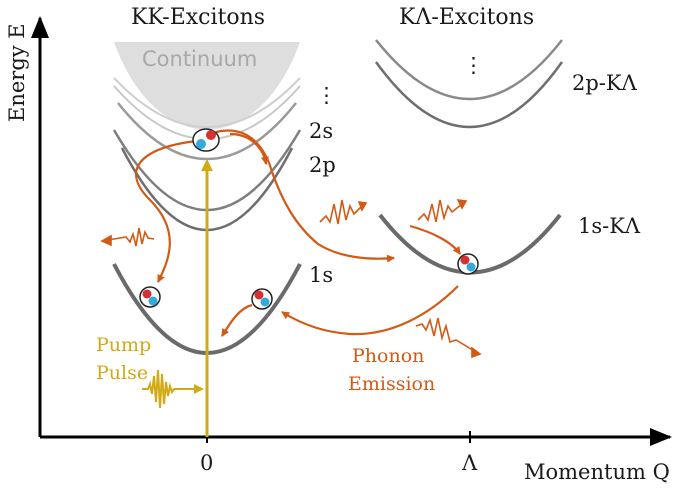  I want to click on kl-dots: ⋮, so click(473, 65).